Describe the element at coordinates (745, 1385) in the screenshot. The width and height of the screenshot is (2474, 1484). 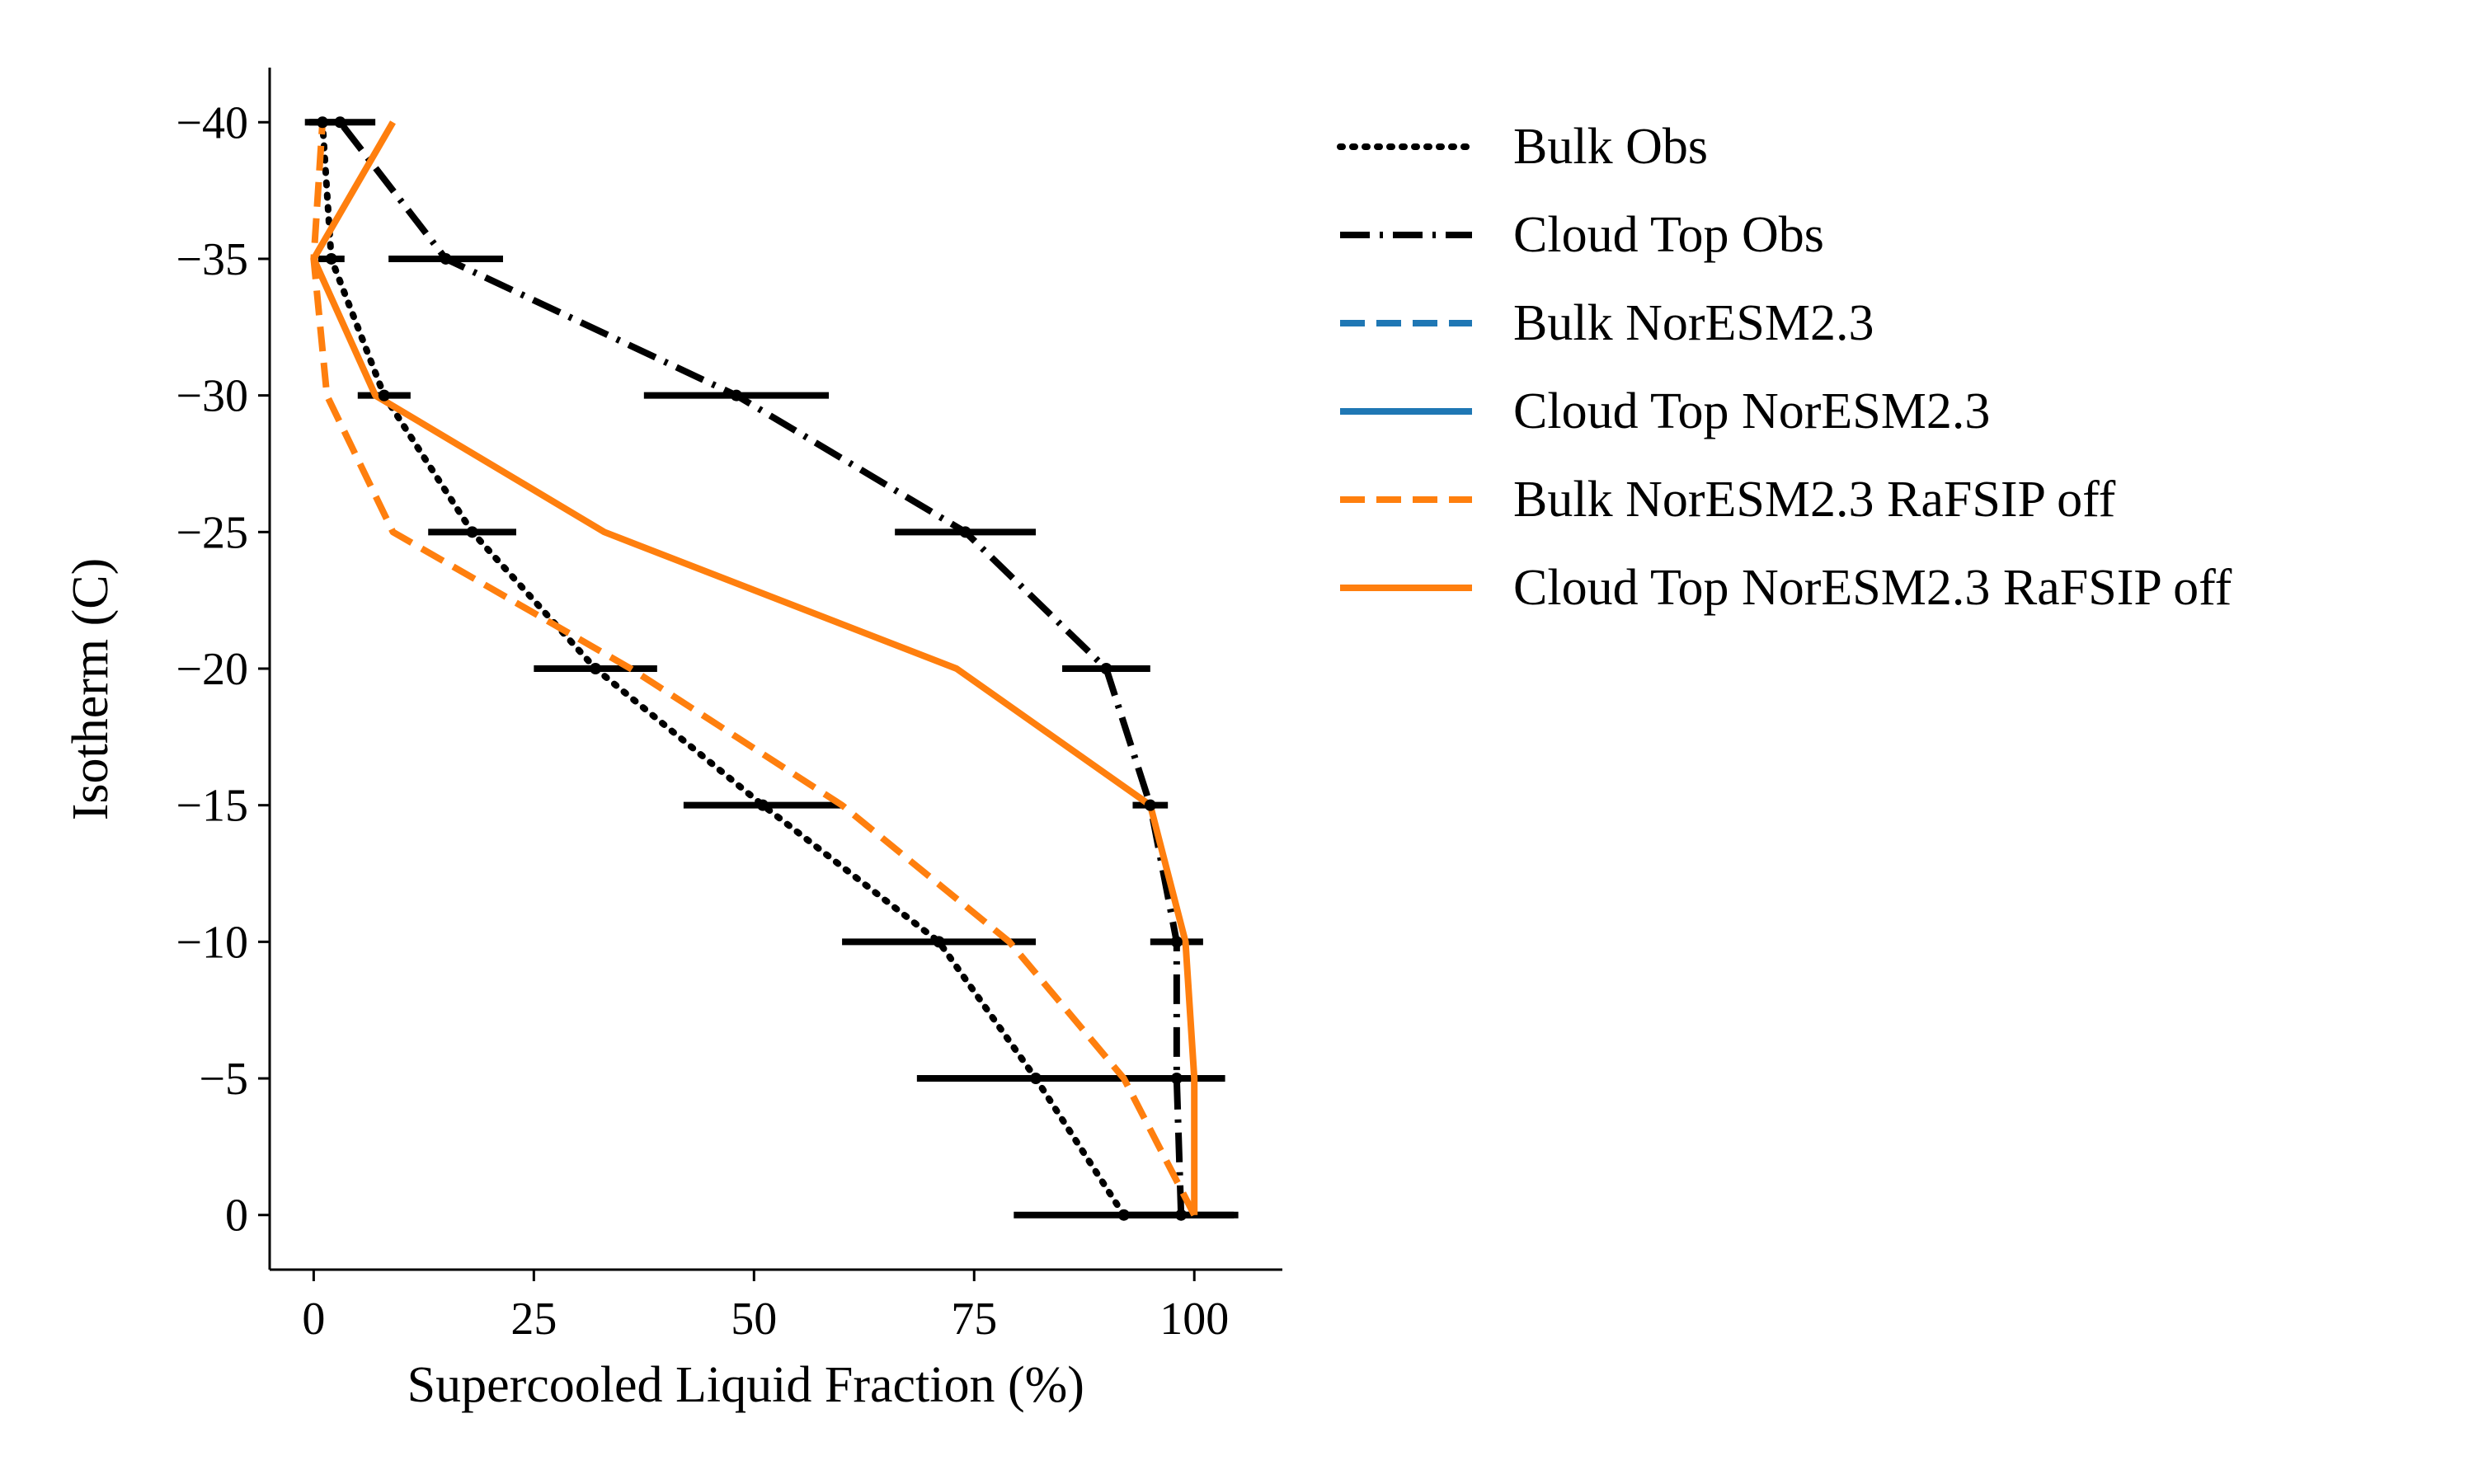
I see `x-axis-label: Supercooled Liquid Fraction (%)` at that location.